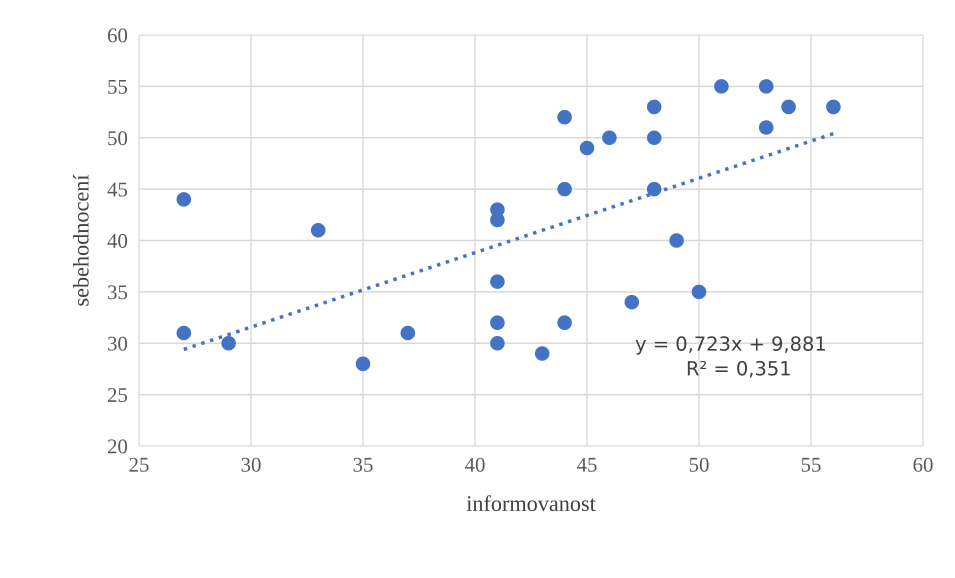 This screenshot has width=955, height=578. What do you see at coordinates (739, 369) in the screenshot?
I see `annotation: R² = 0,351` at bounding box center [739, 369].